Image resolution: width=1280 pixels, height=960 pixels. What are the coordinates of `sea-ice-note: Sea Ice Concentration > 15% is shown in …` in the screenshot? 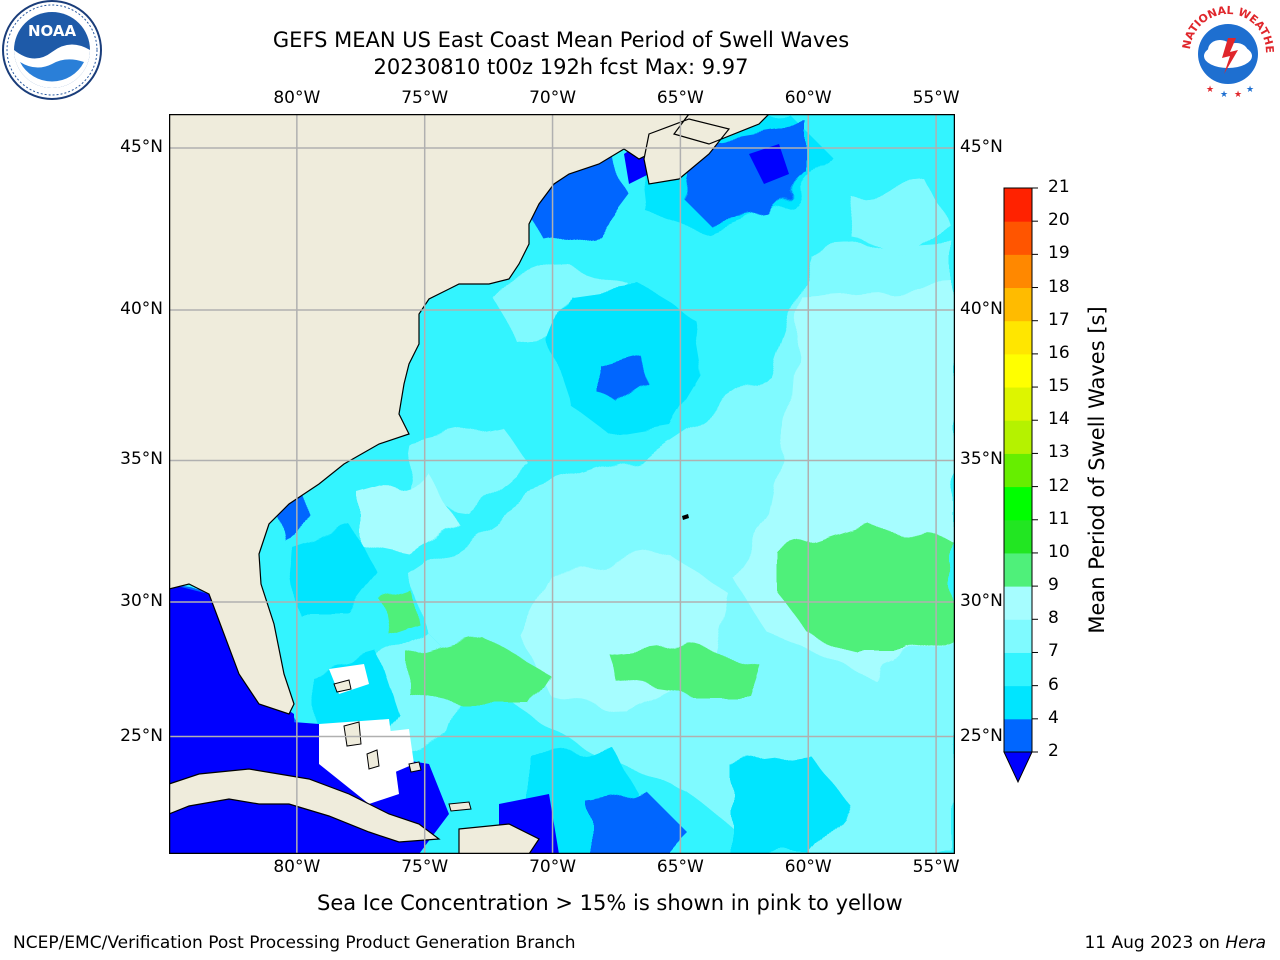 It's located at (610, 903).